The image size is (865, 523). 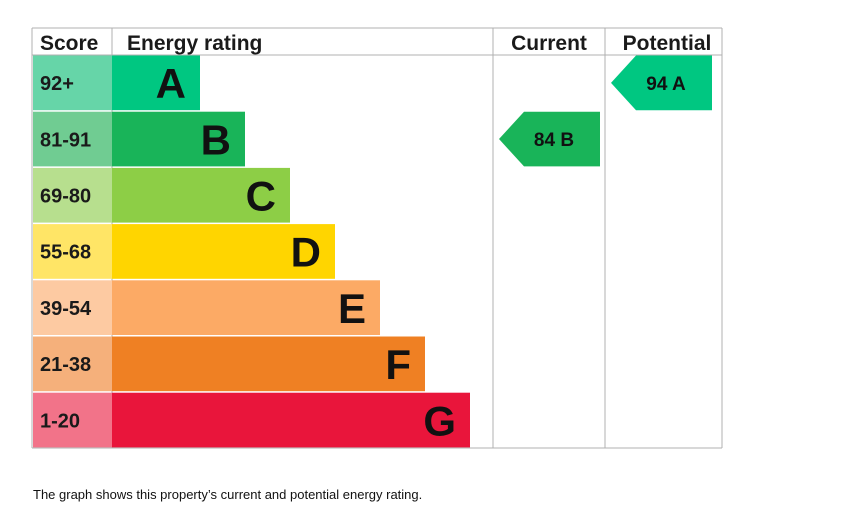 I want to click on score-cell-a, so click(x=72, y=83).